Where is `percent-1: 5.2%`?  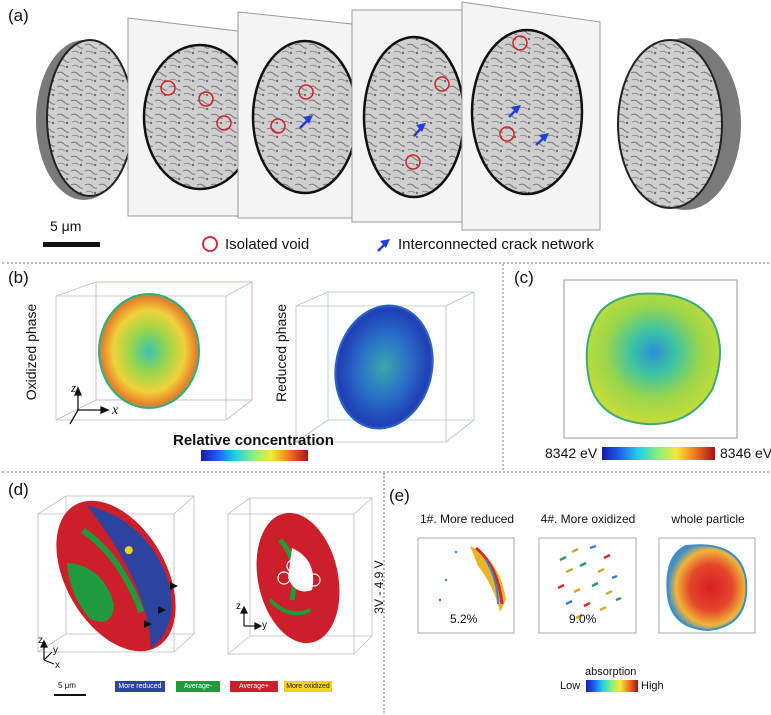 percent-1: 5.2% is located at coordinates (464, 619).